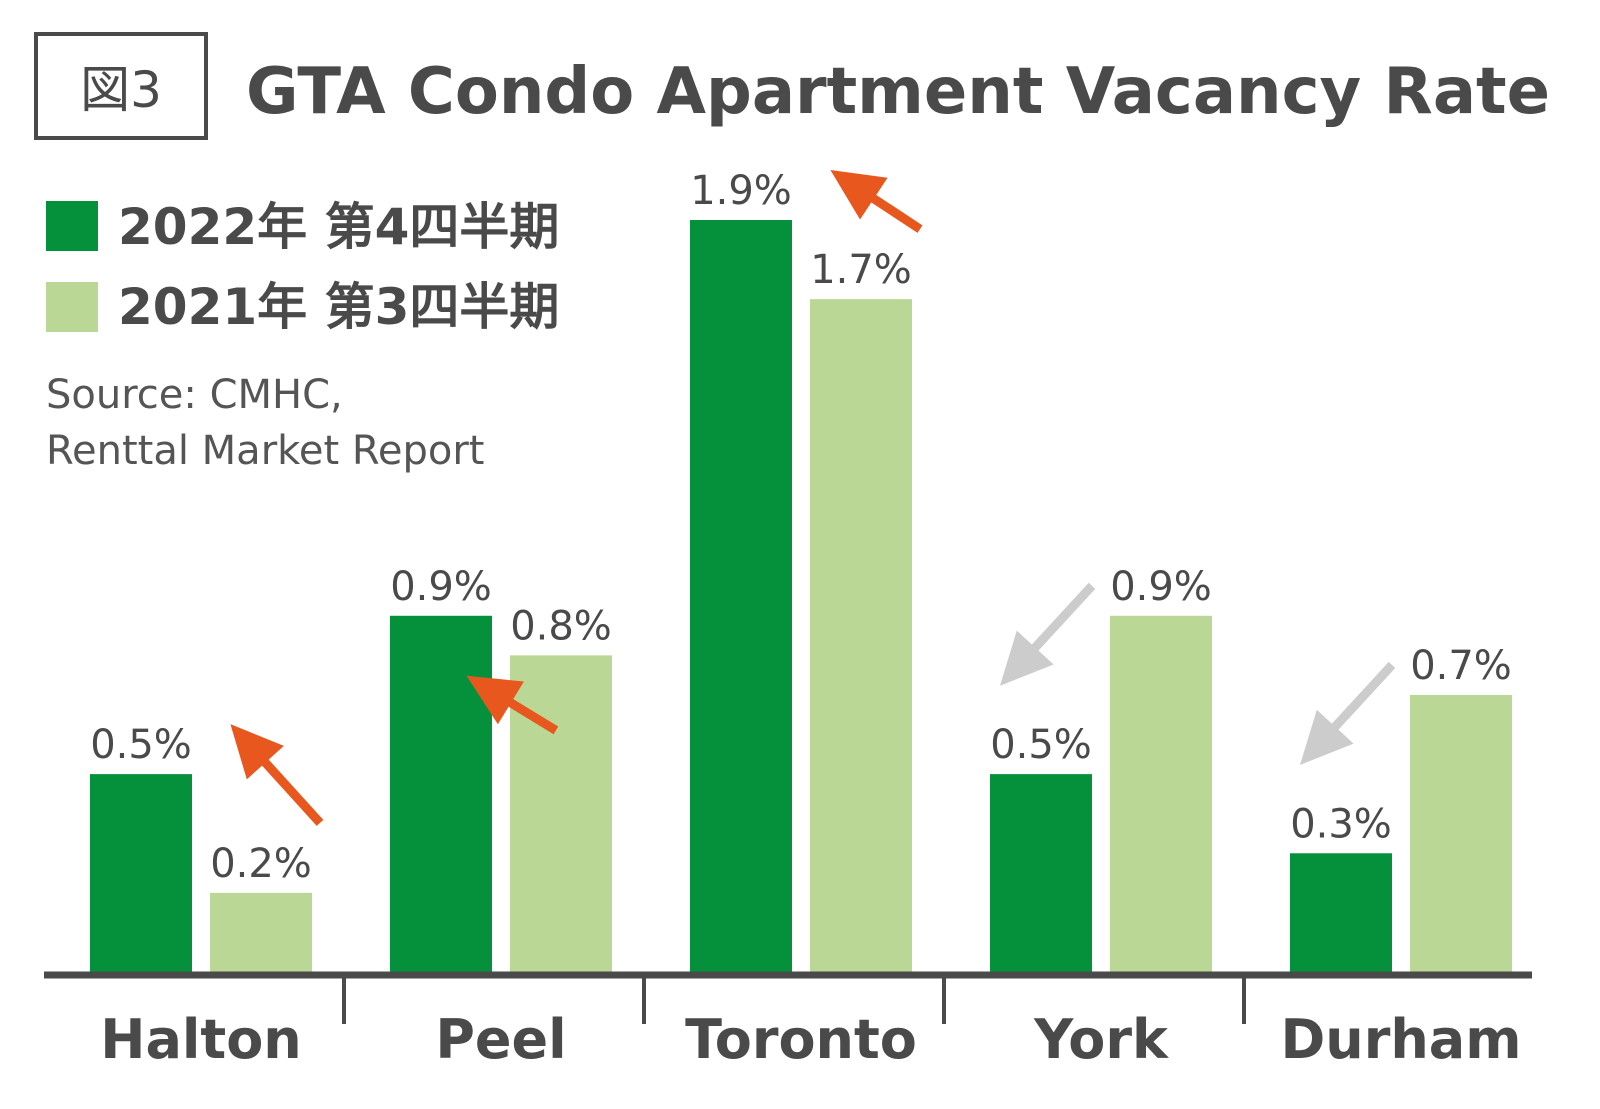  I want to click on category-label-halton: Halton, so click(201, 1039).